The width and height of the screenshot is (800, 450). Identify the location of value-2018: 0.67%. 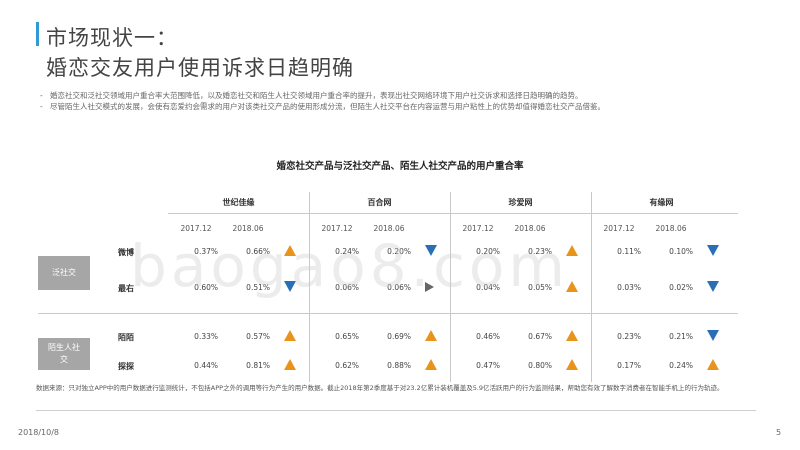
(540, 336).